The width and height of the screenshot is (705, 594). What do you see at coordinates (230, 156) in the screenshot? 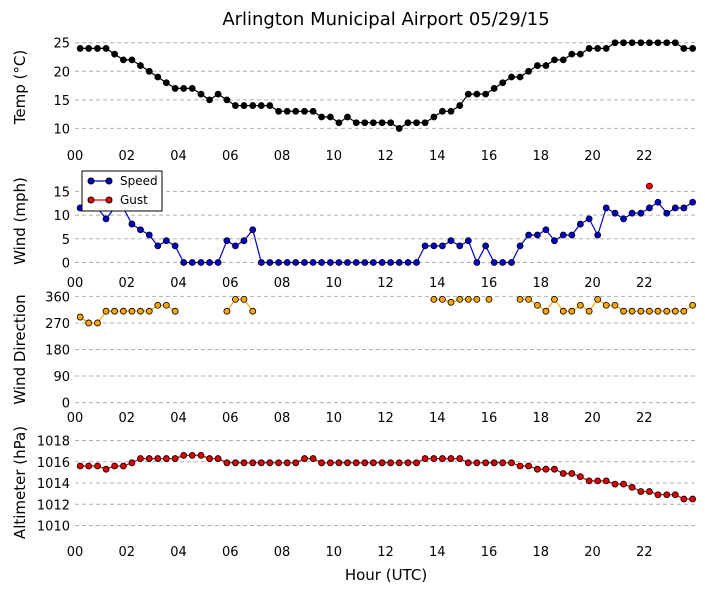
I see `temperature-xtick-label-3: 06` at bounding box center [230, 156].